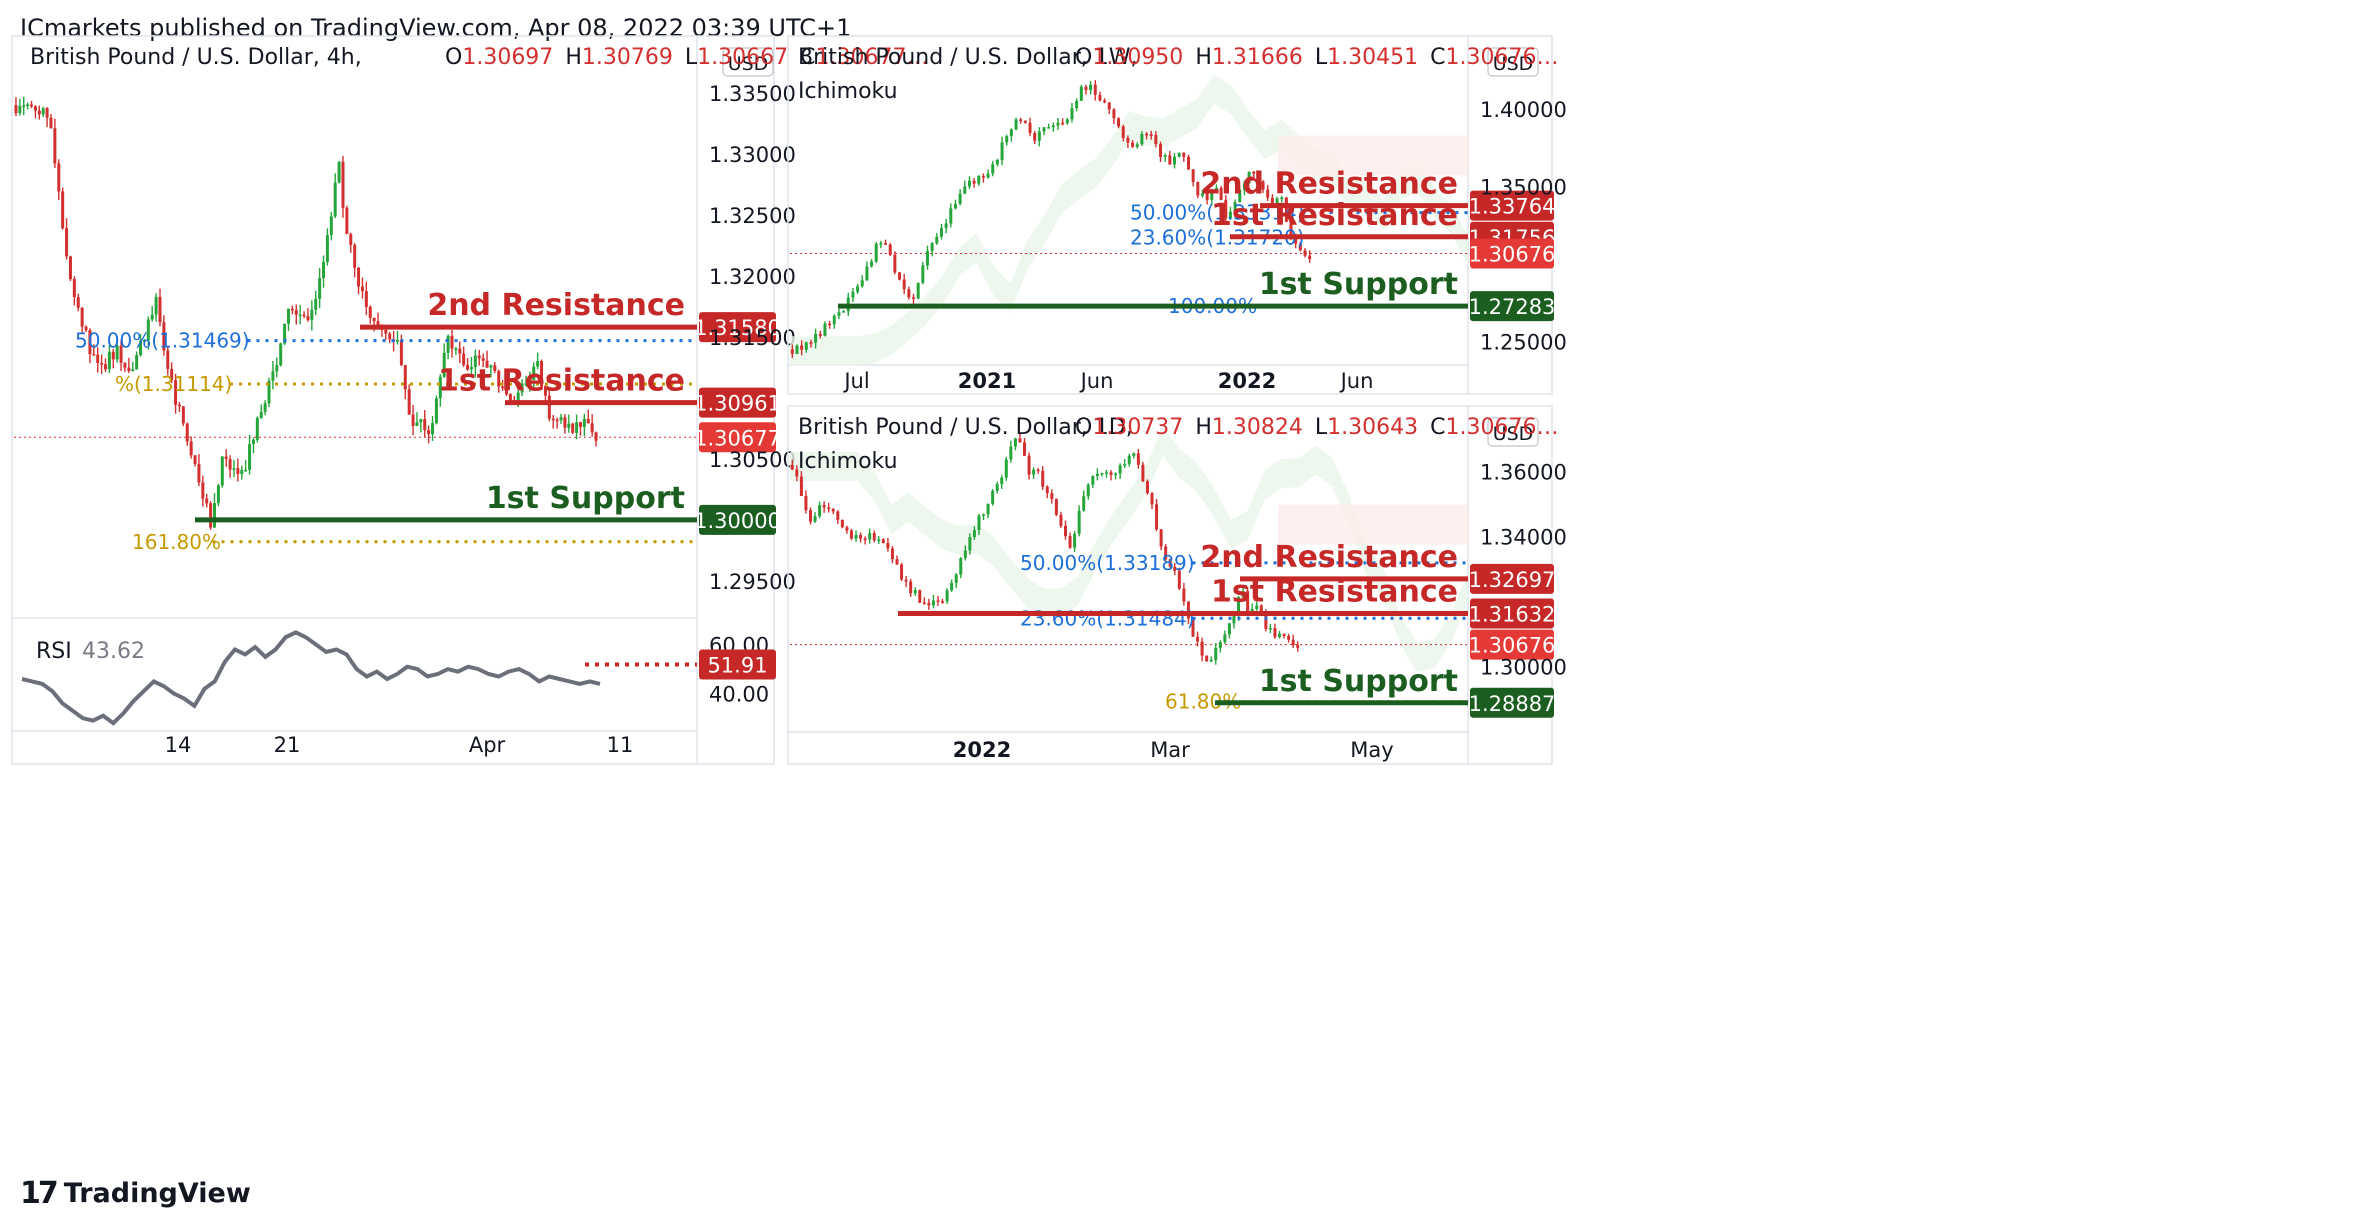  What do you see at coordinates (1513, 62) in the screenshot?
I see `w1-currency-badge` at bounding box center [1513, 62].